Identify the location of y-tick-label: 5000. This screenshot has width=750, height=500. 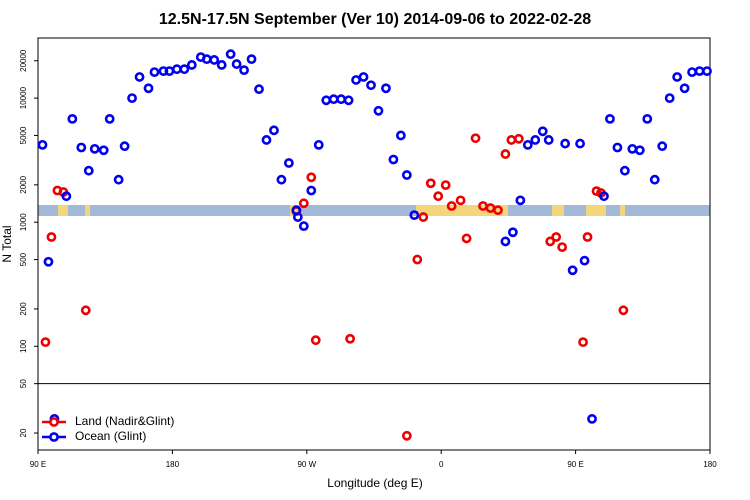
(23, 135).